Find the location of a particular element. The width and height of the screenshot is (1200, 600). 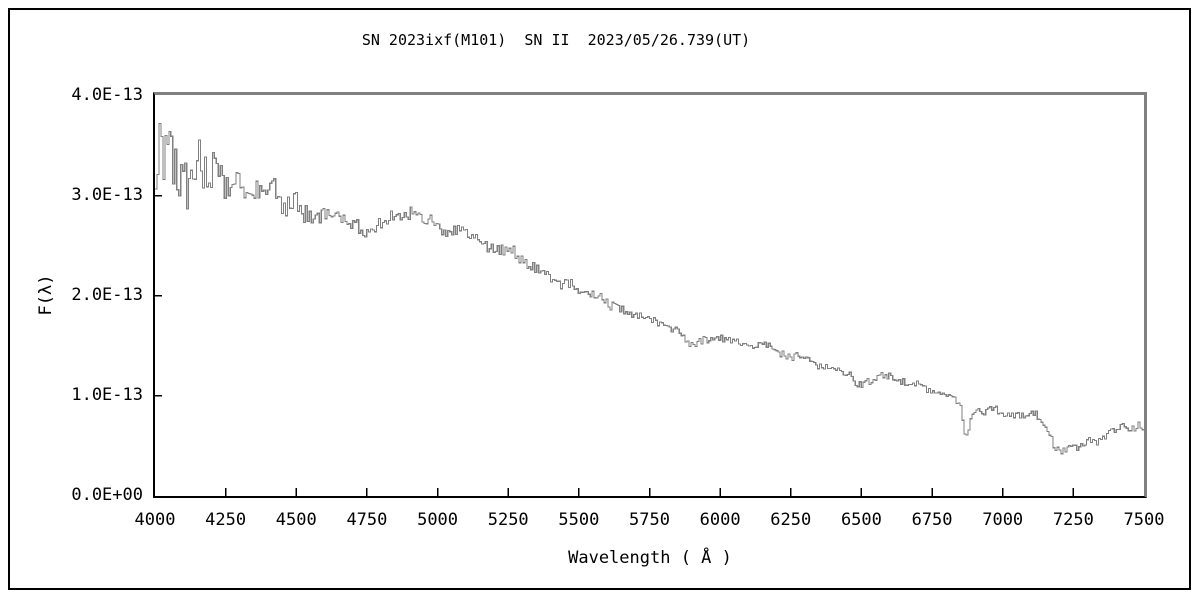

x-tick-label: 4250 is located at coordinates (226, 520).